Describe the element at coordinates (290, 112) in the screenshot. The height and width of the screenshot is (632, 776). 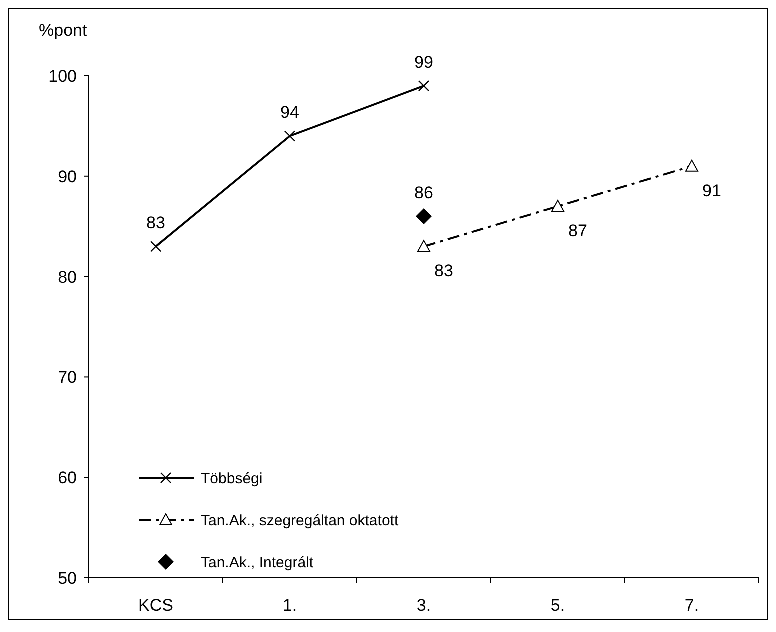
I see `data-label: 94` at that location.